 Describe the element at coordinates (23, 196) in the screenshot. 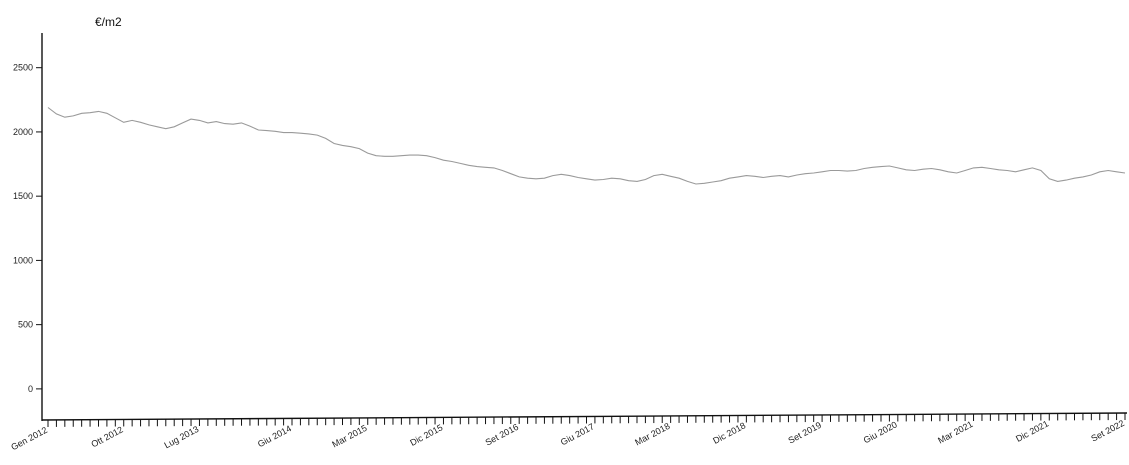

I see `y-tick-label: 1500` at that location.